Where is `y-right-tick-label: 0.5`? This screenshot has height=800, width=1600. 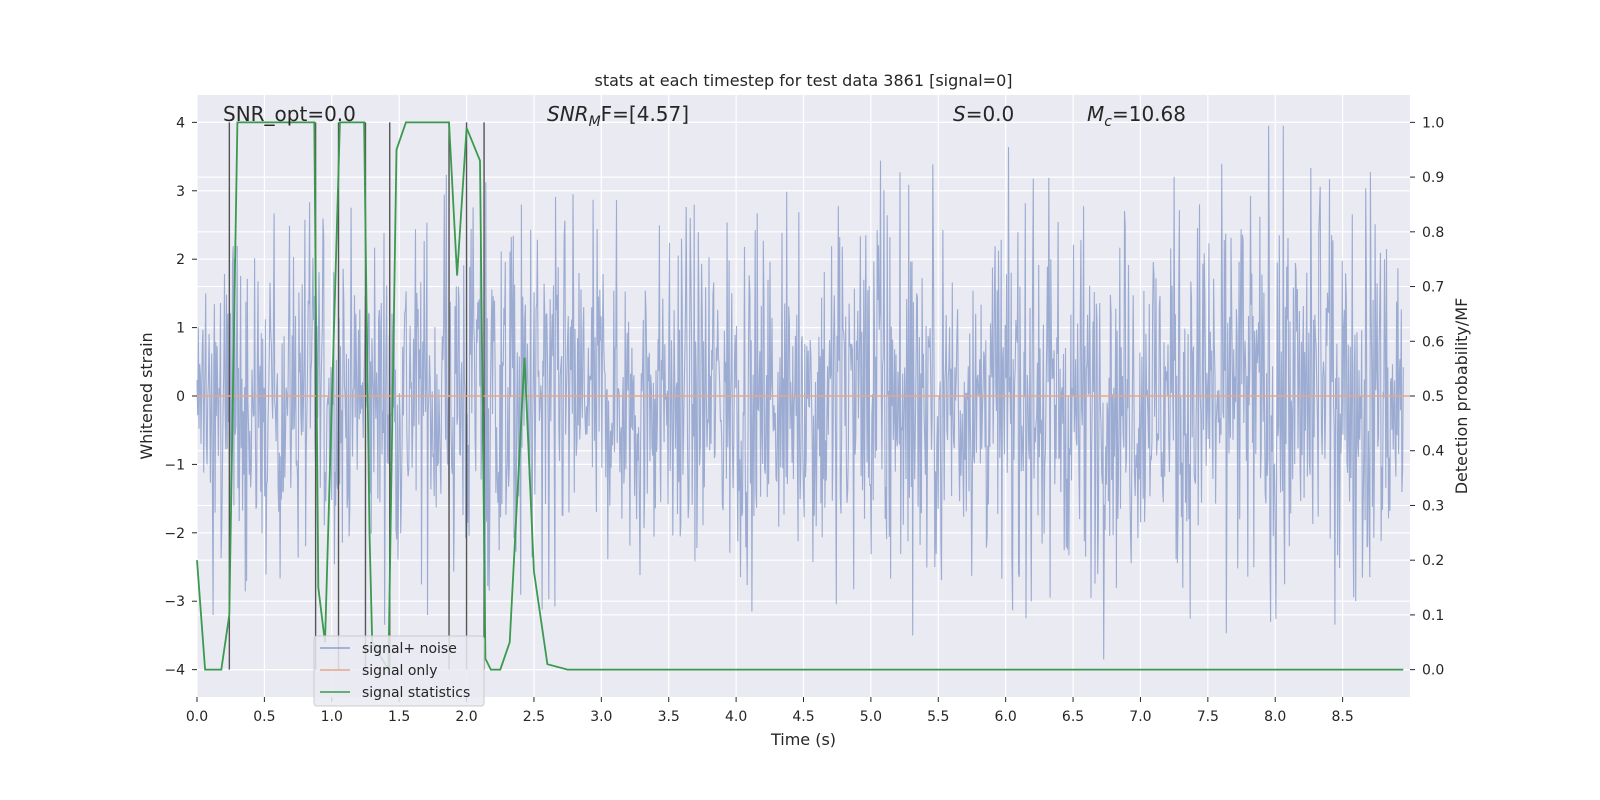 y-right-tick-label: 0.5 is located at coordinates (1433, 397).